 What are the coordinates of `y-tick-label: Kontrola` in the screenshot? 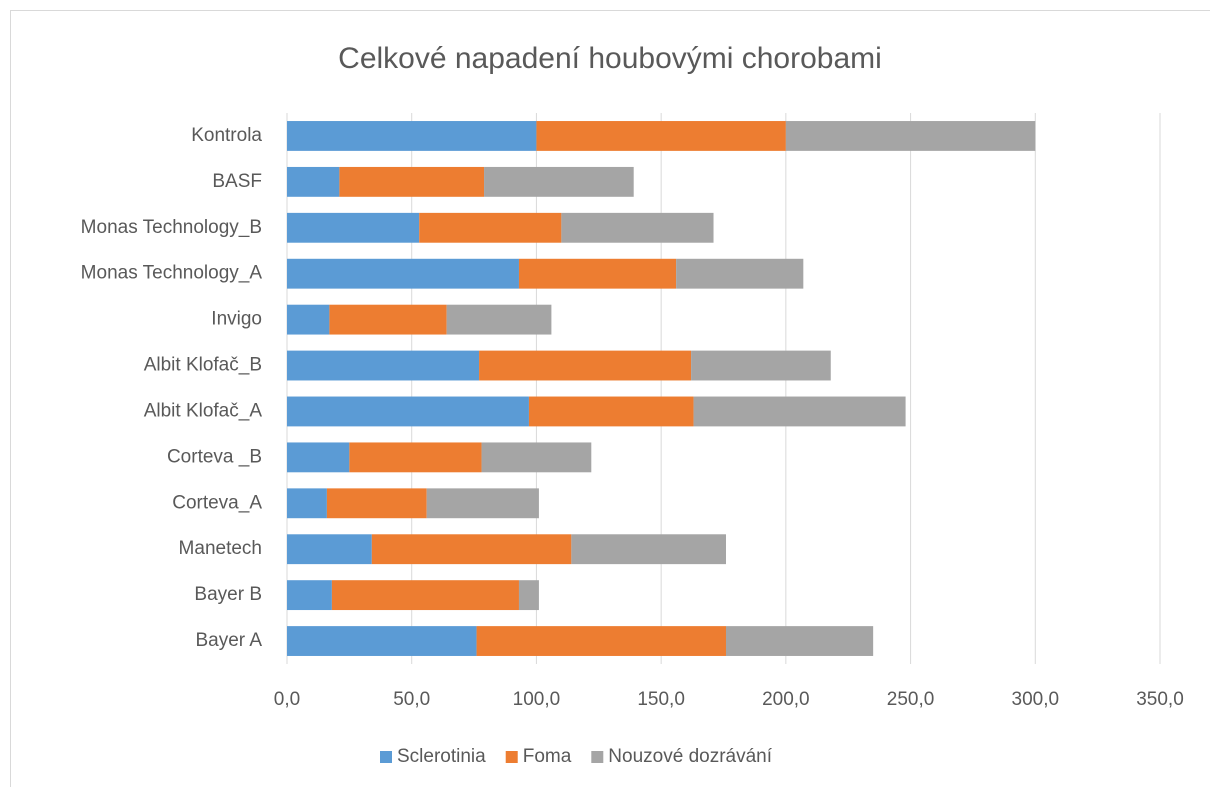 It's located at (226, 135).